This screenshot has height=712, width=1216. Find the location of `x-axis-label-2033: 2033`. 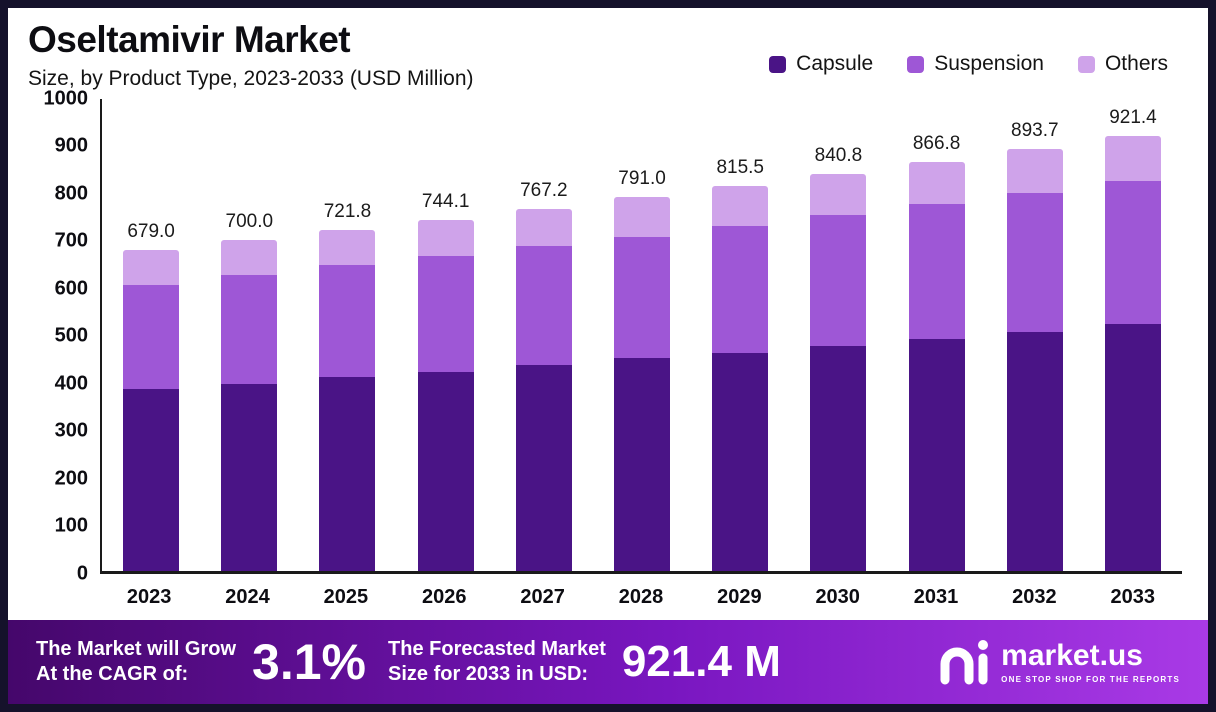

x-axis-label-2033: 2033 is located at coordinates (1133, 596).